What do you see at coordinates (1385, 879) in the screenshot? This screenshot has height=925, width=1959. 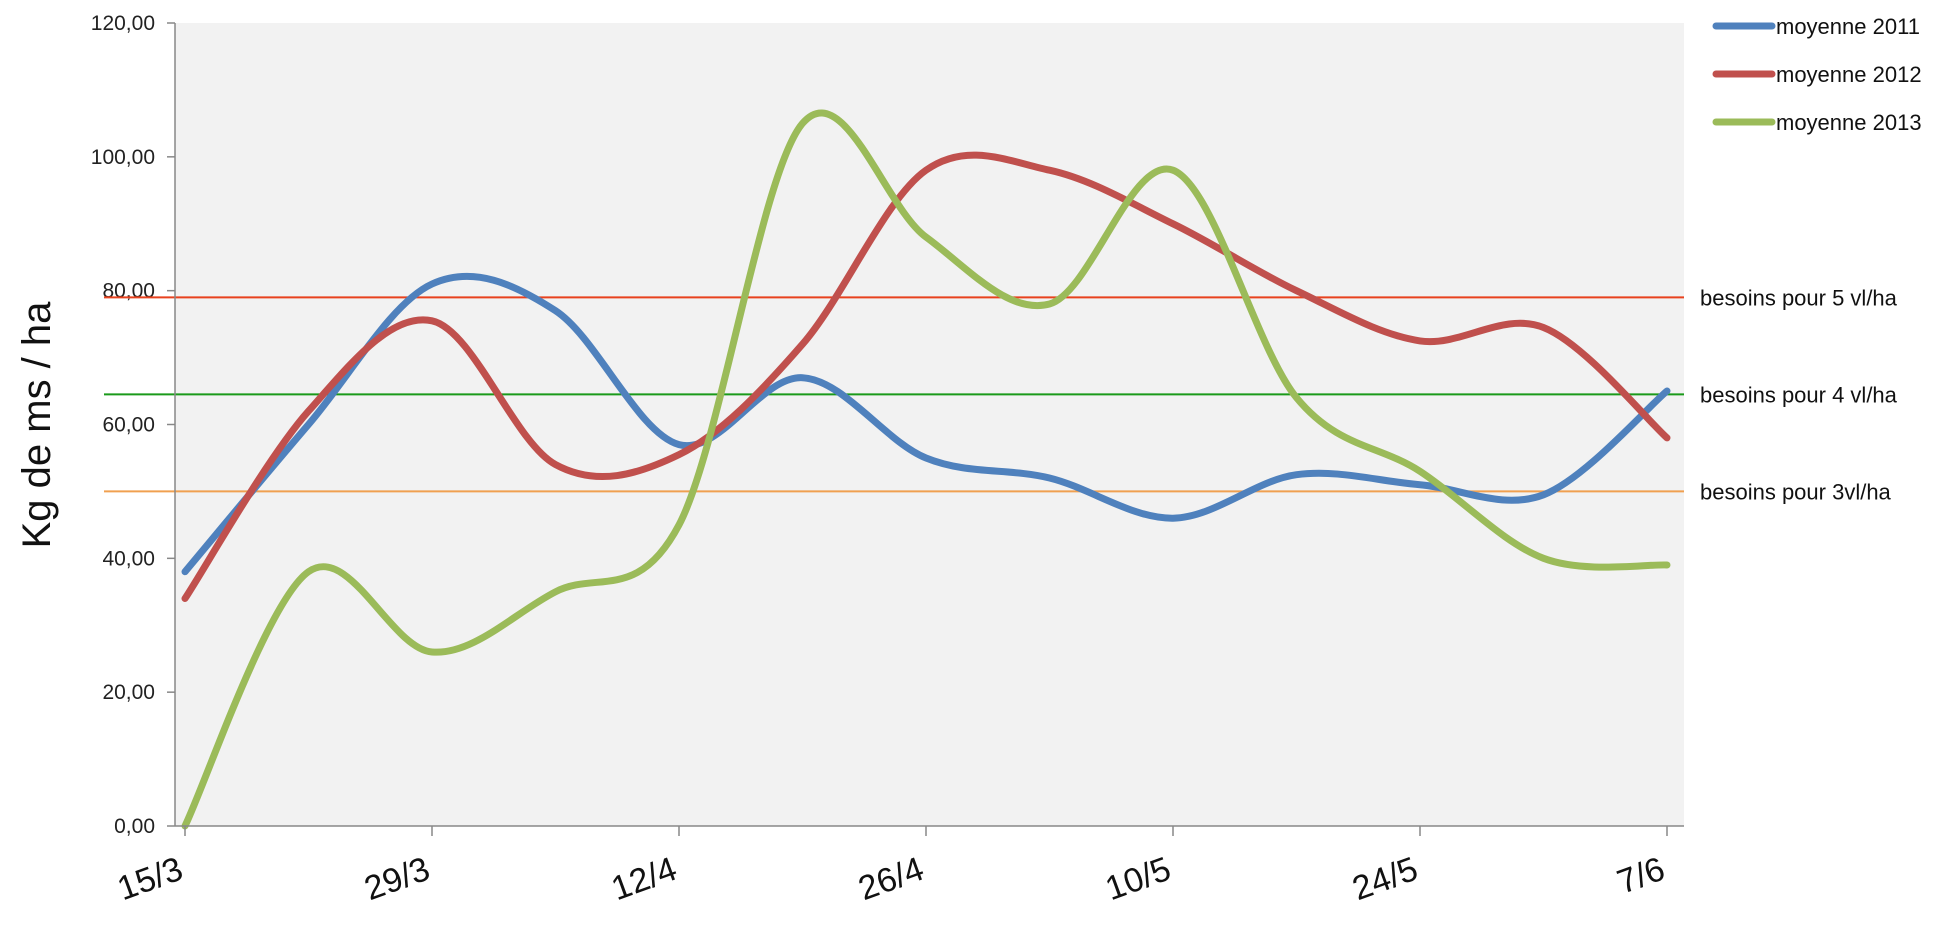 I see `x-tick-label: 24/5` at bounding box center [1385, 879].